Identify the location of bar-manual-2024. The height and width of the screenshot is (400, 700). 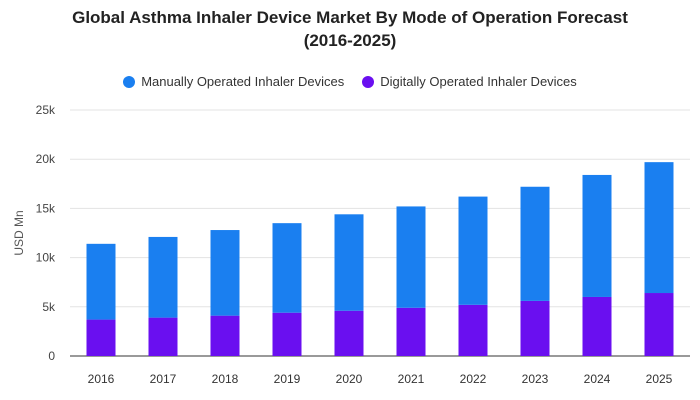
(597, 235).